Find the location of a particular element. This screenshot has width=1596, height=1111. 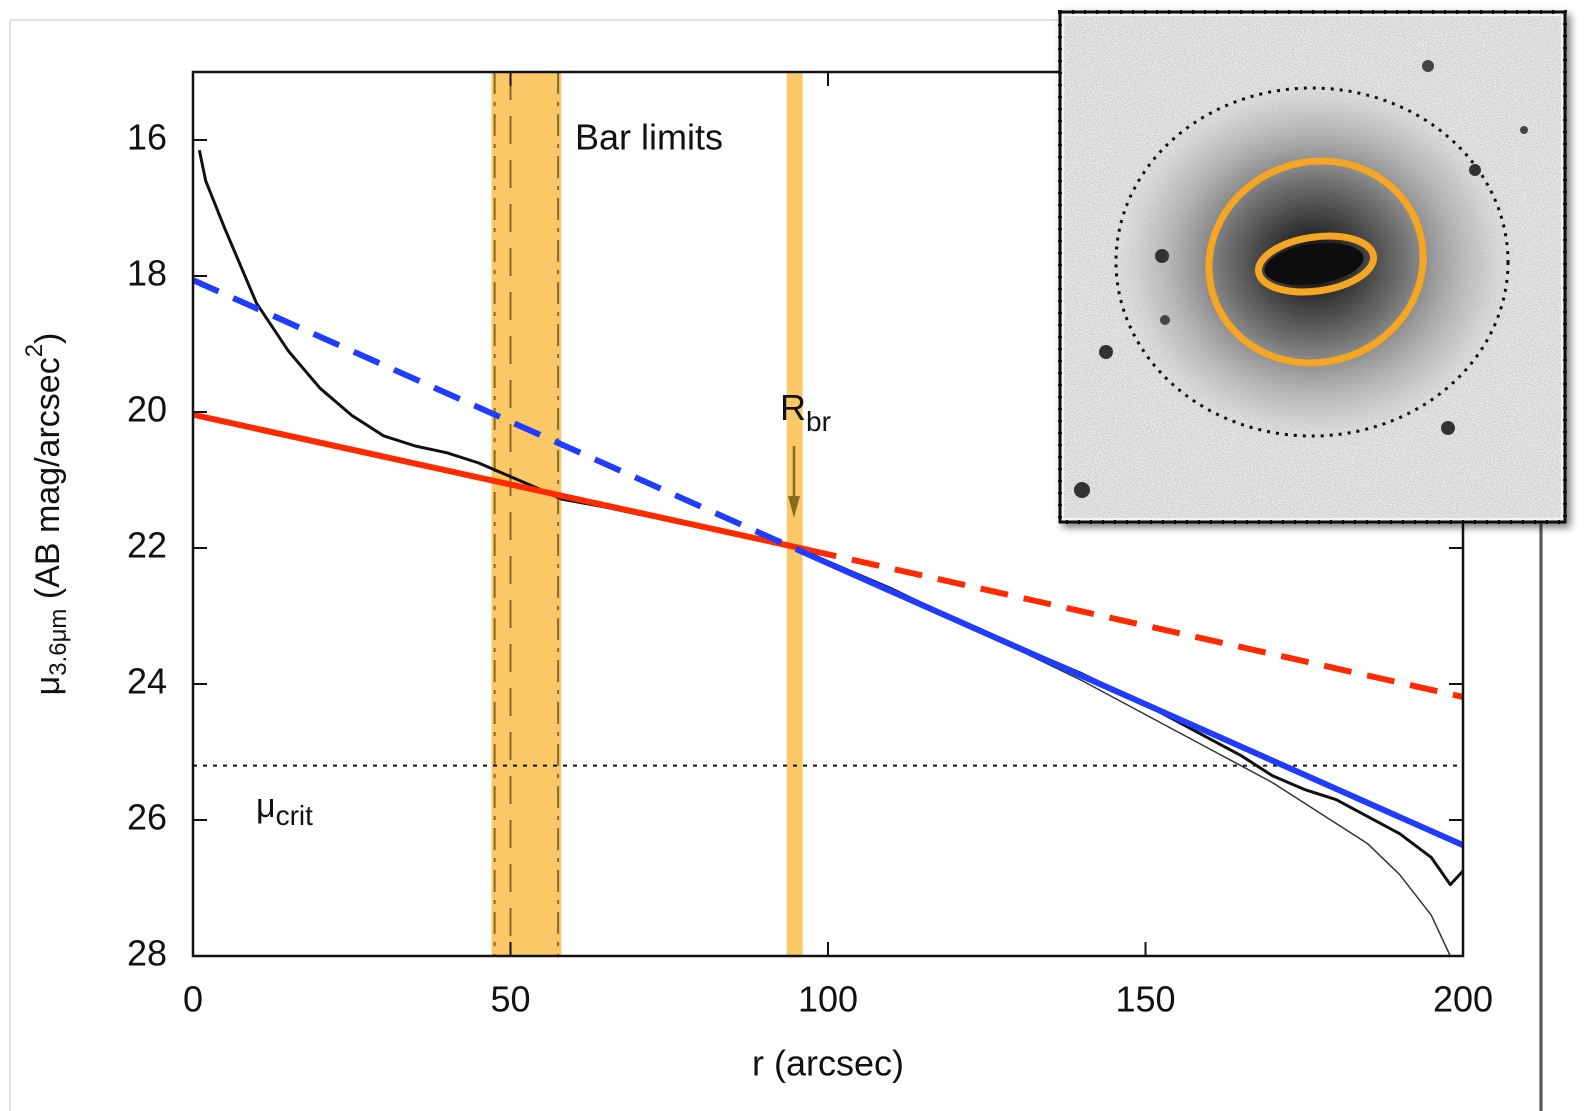

y-axis-label: μ3.6μm (AB mag/arcsec2) is located at coordinates (46, 514).